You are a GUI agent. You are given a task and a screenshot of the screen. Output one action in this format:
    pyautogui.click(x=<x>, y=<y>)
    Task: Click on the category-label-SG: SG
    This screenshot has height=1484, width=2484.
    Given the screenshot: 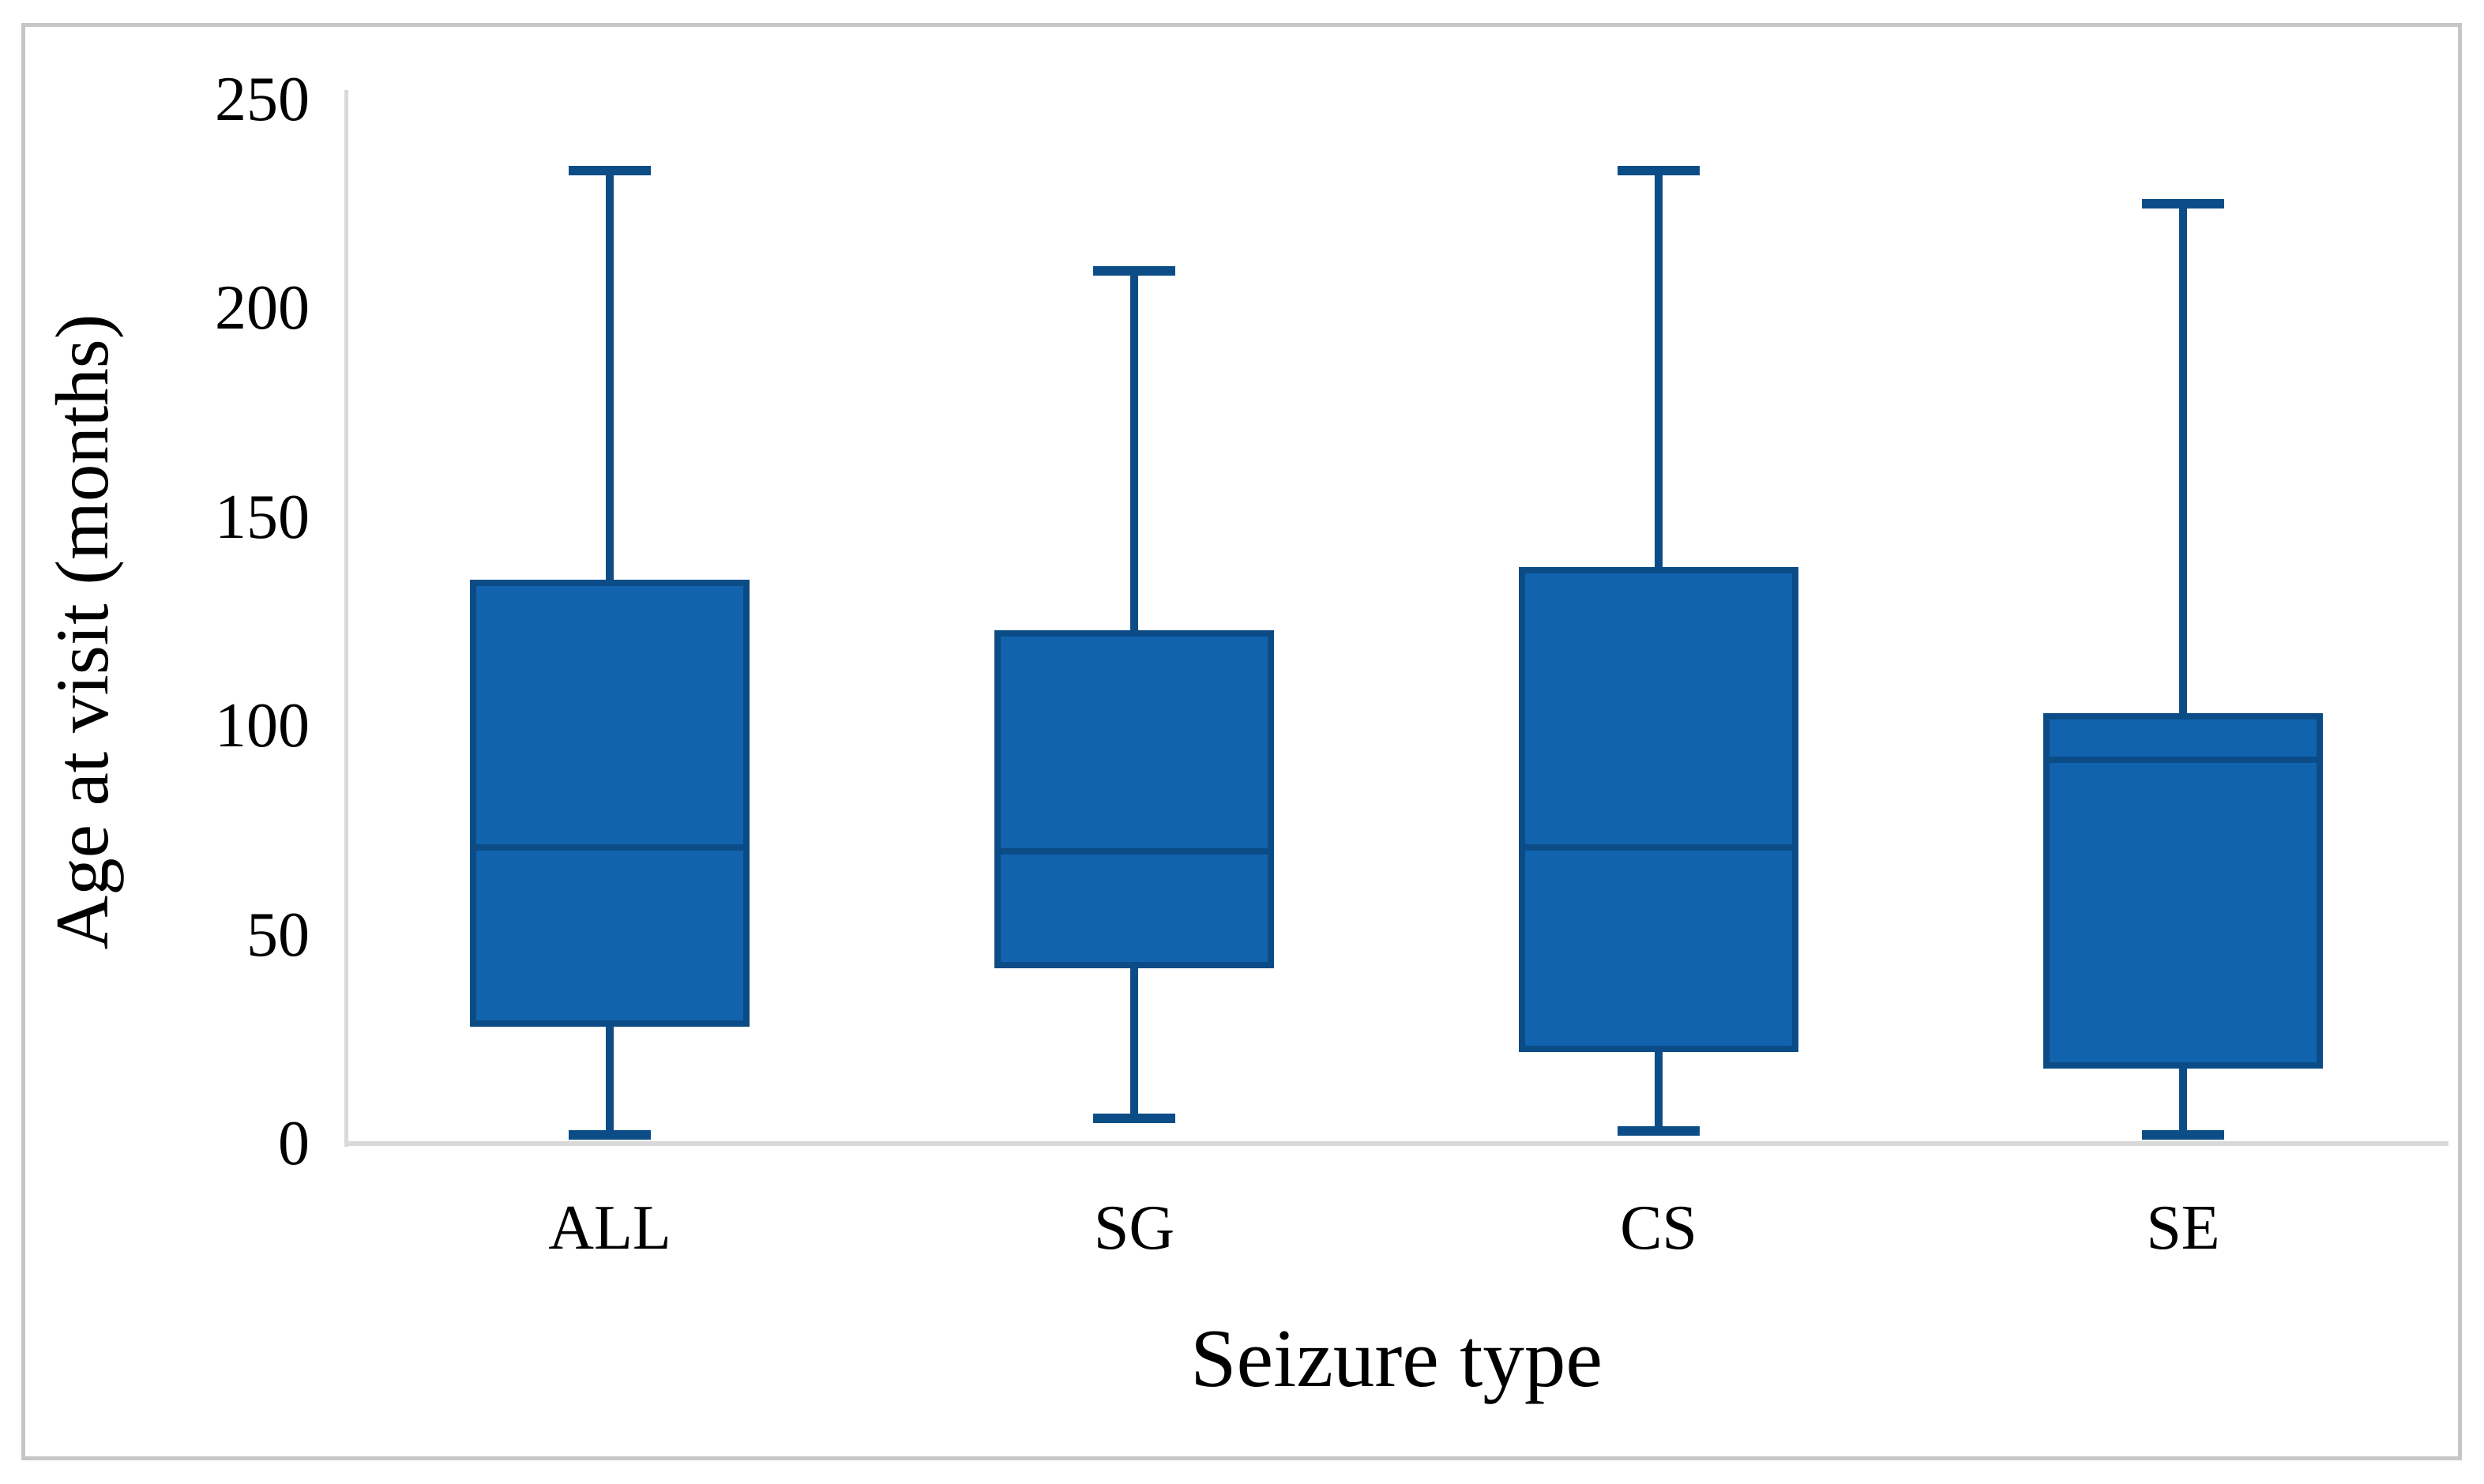 What is the action you would take?
    pyautogui.click(x=1134, y=1228)
    